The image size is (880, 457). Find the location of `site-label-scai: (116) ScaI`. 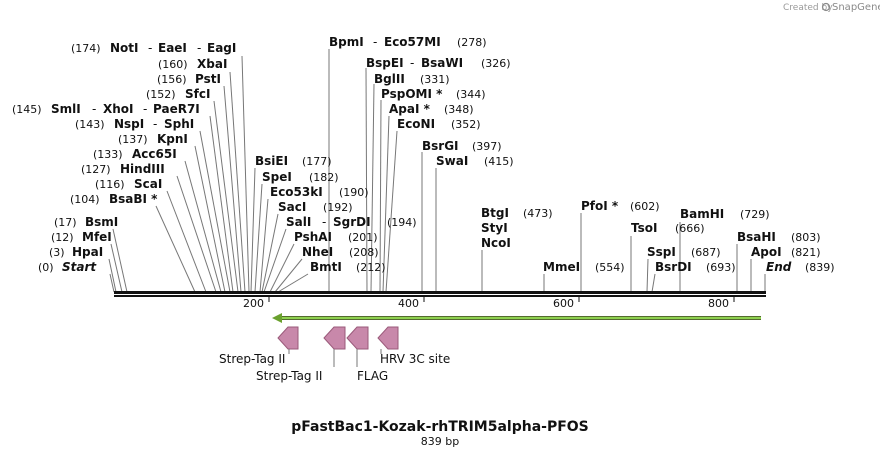

site-label-scai: (116) ScaI is located at coordinates (128, 184).